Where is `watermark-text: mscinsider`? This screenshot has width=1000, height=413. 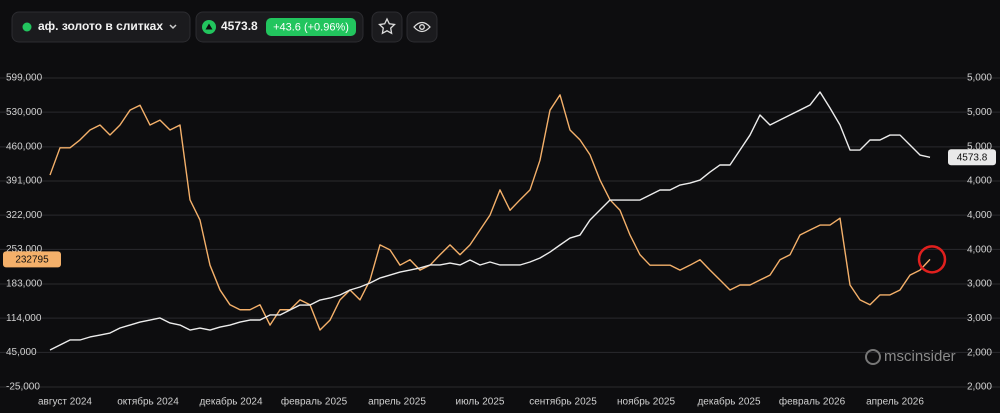 watermark-text: mscinsider is located at coordinates (920, 356).